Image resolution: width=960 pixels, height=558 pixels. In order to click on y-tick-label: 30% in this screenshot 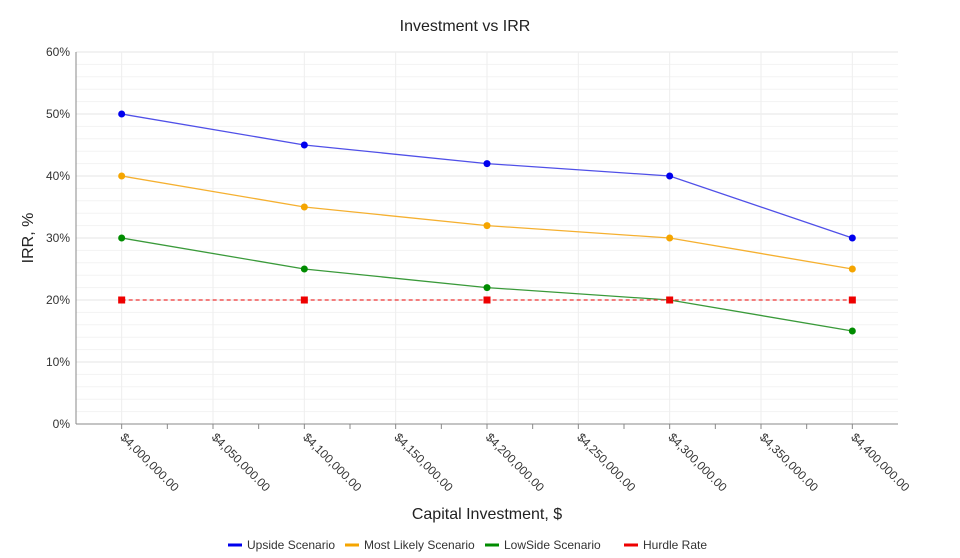, I will do `click(58, 238)`.